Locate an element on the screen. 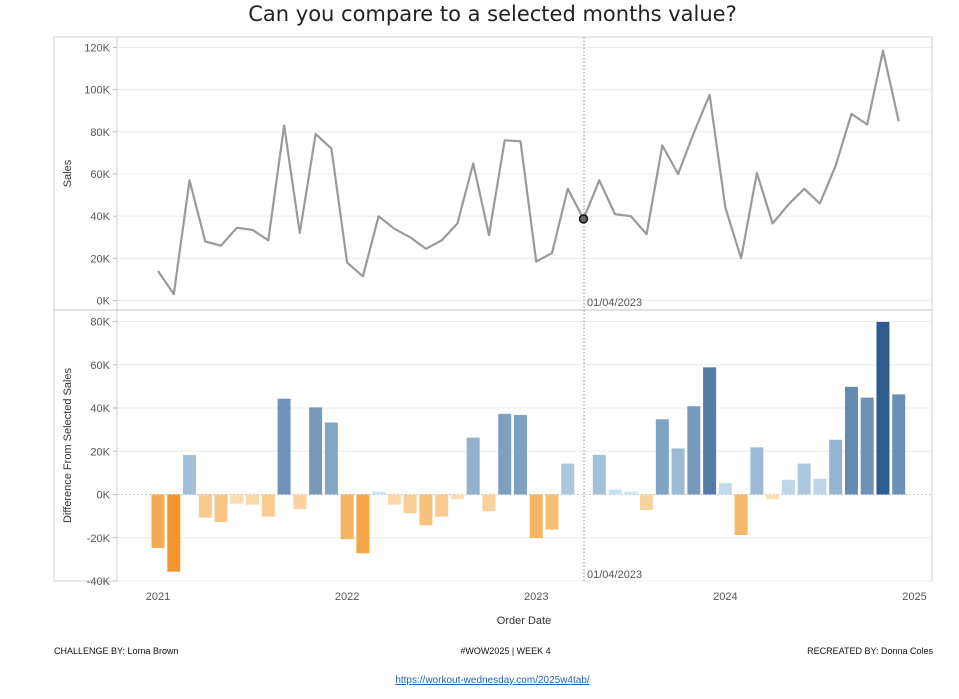  reference-line-group: 01/04/2023 01/04/2023 is located at coordinates (610, 309).